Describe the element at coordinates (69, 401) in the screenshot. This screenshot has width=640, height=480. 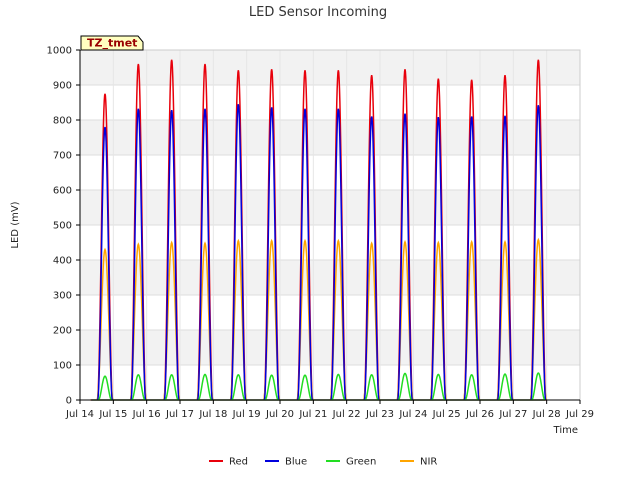
I see `y-tick-label: 0` at that location.